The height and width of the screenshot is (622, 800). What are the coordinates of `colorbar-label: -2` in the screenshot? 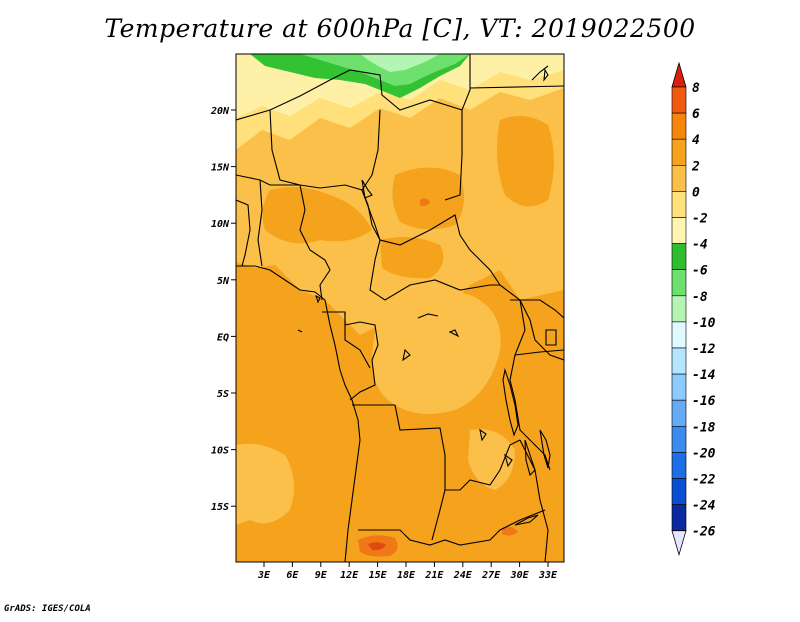 It's located at (700, 219).